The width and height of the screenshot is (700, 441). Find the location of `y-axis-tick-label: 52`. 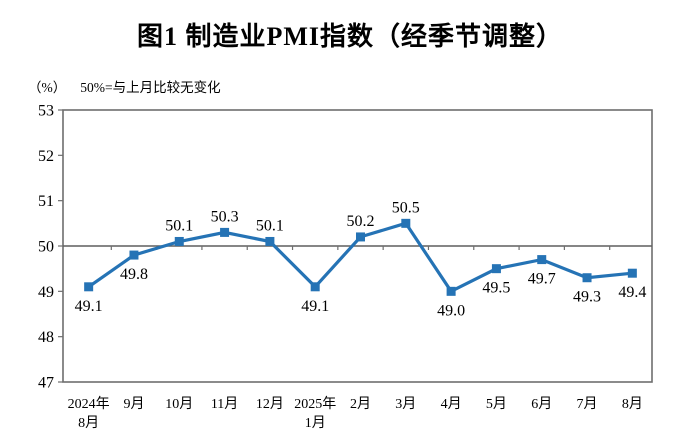

y-axis-tick-label: 52 is located at coordinates (46, 156).